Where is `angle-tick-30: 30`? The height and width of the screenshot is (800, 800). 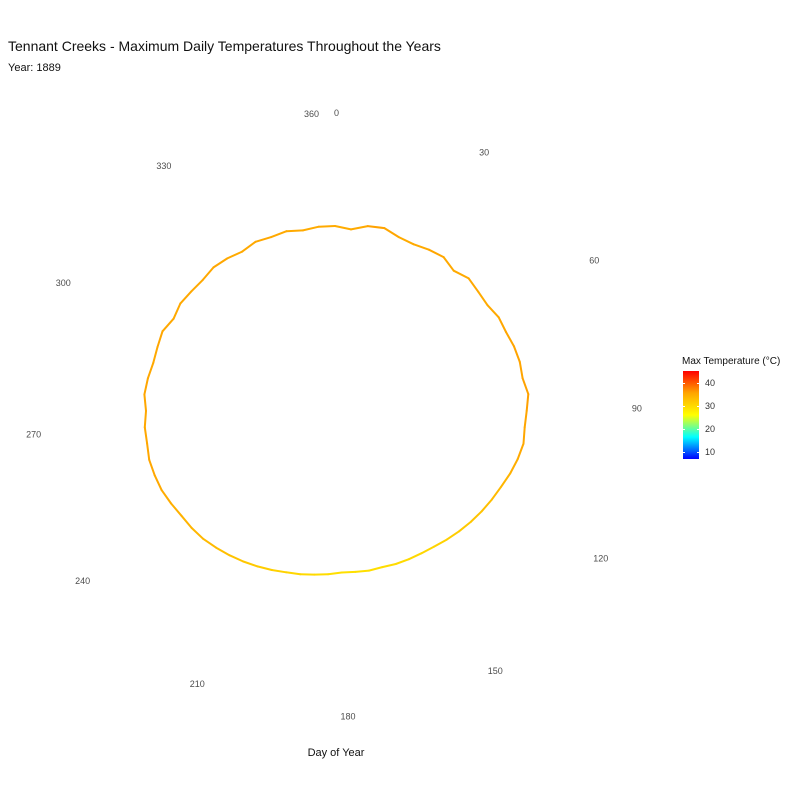 angle-tick-30: 30 is located at coordinates (484, 152).